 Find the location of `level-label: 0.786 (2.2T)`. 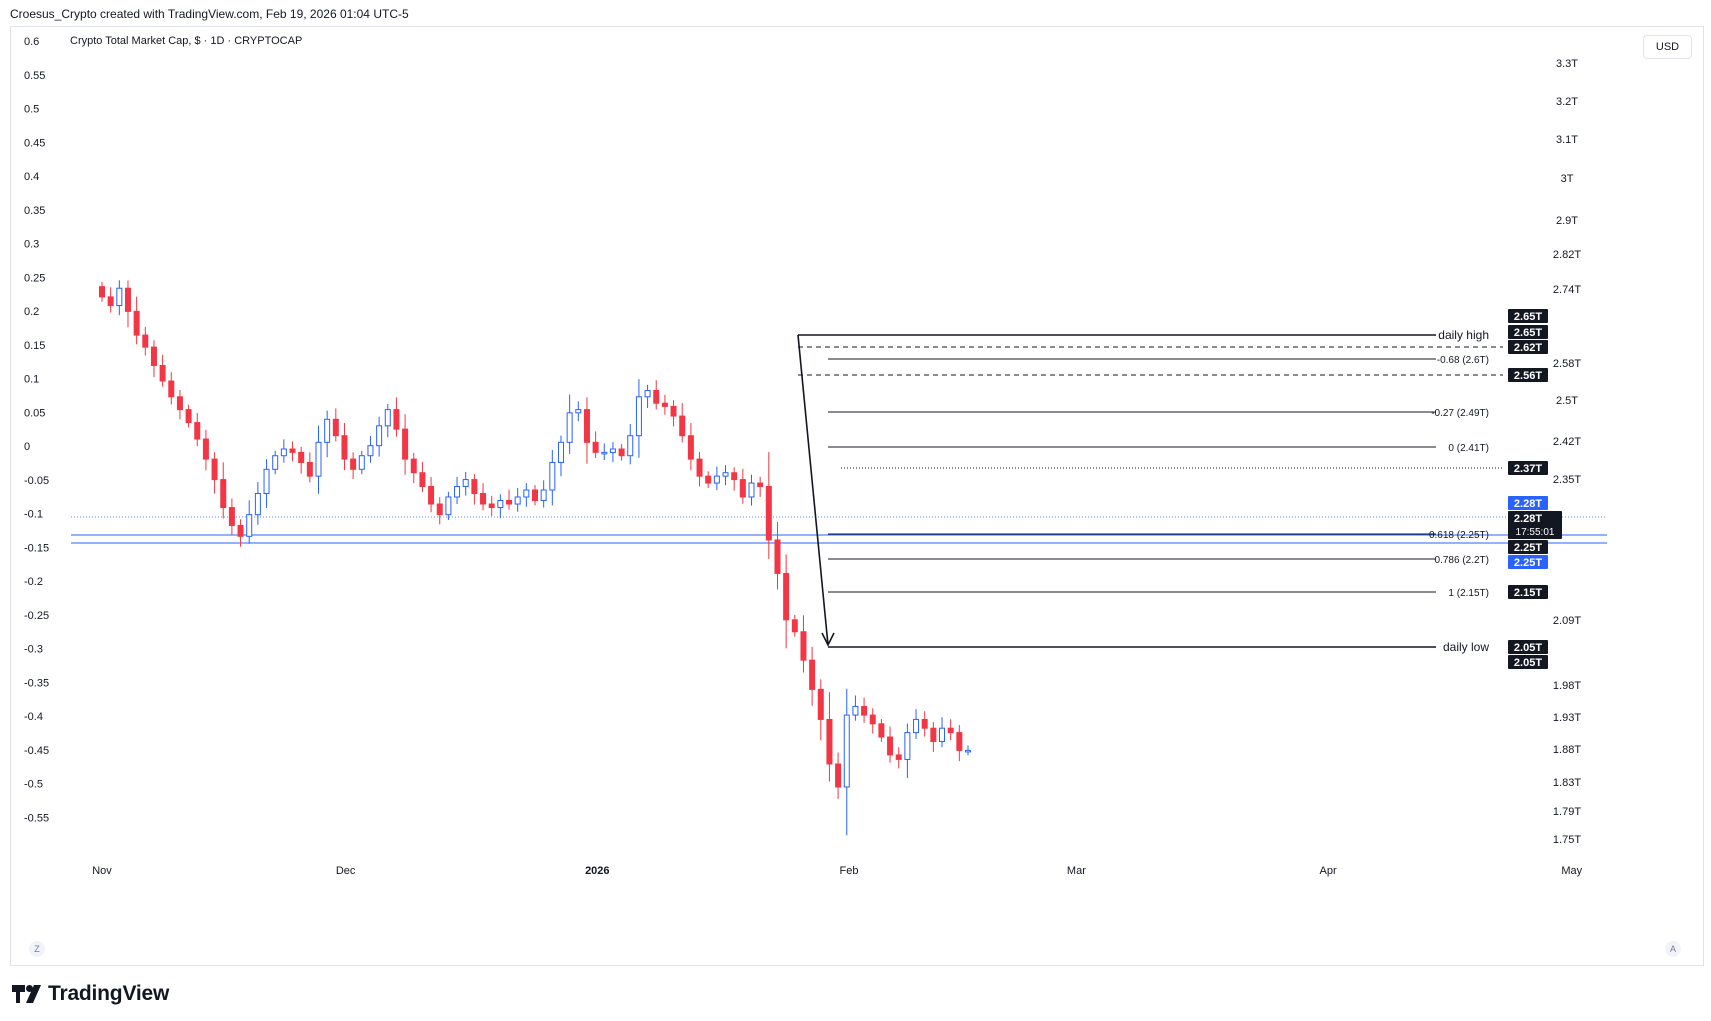

level-label: 0.786 (2.2T) is located at coordinates (1462, 560).